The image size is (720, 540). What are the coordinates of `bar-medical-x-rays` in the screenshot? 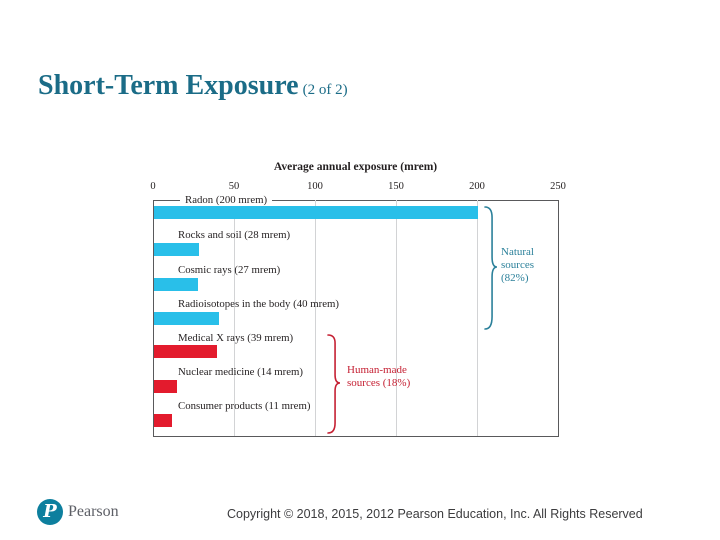 It's located at (186, 351).